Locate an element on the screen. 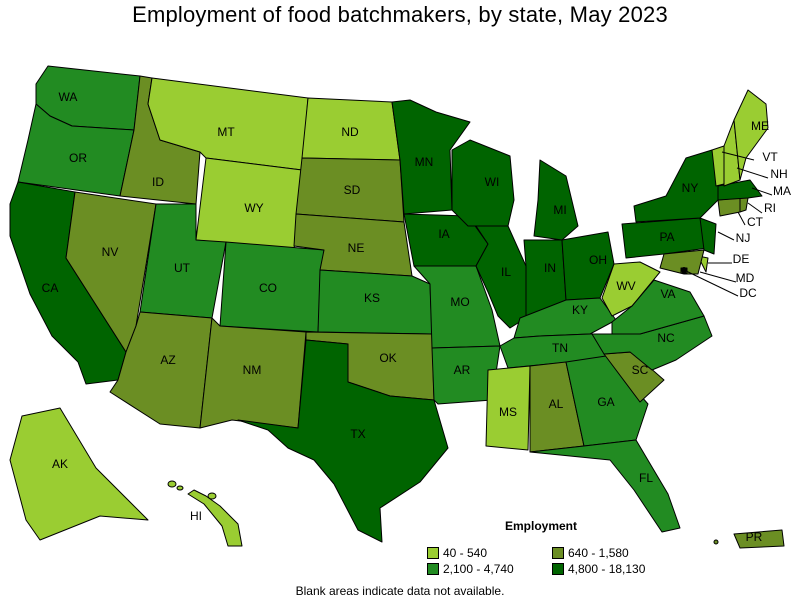 The image size is (800, 600). state-md is located at coordinates (682, 262).